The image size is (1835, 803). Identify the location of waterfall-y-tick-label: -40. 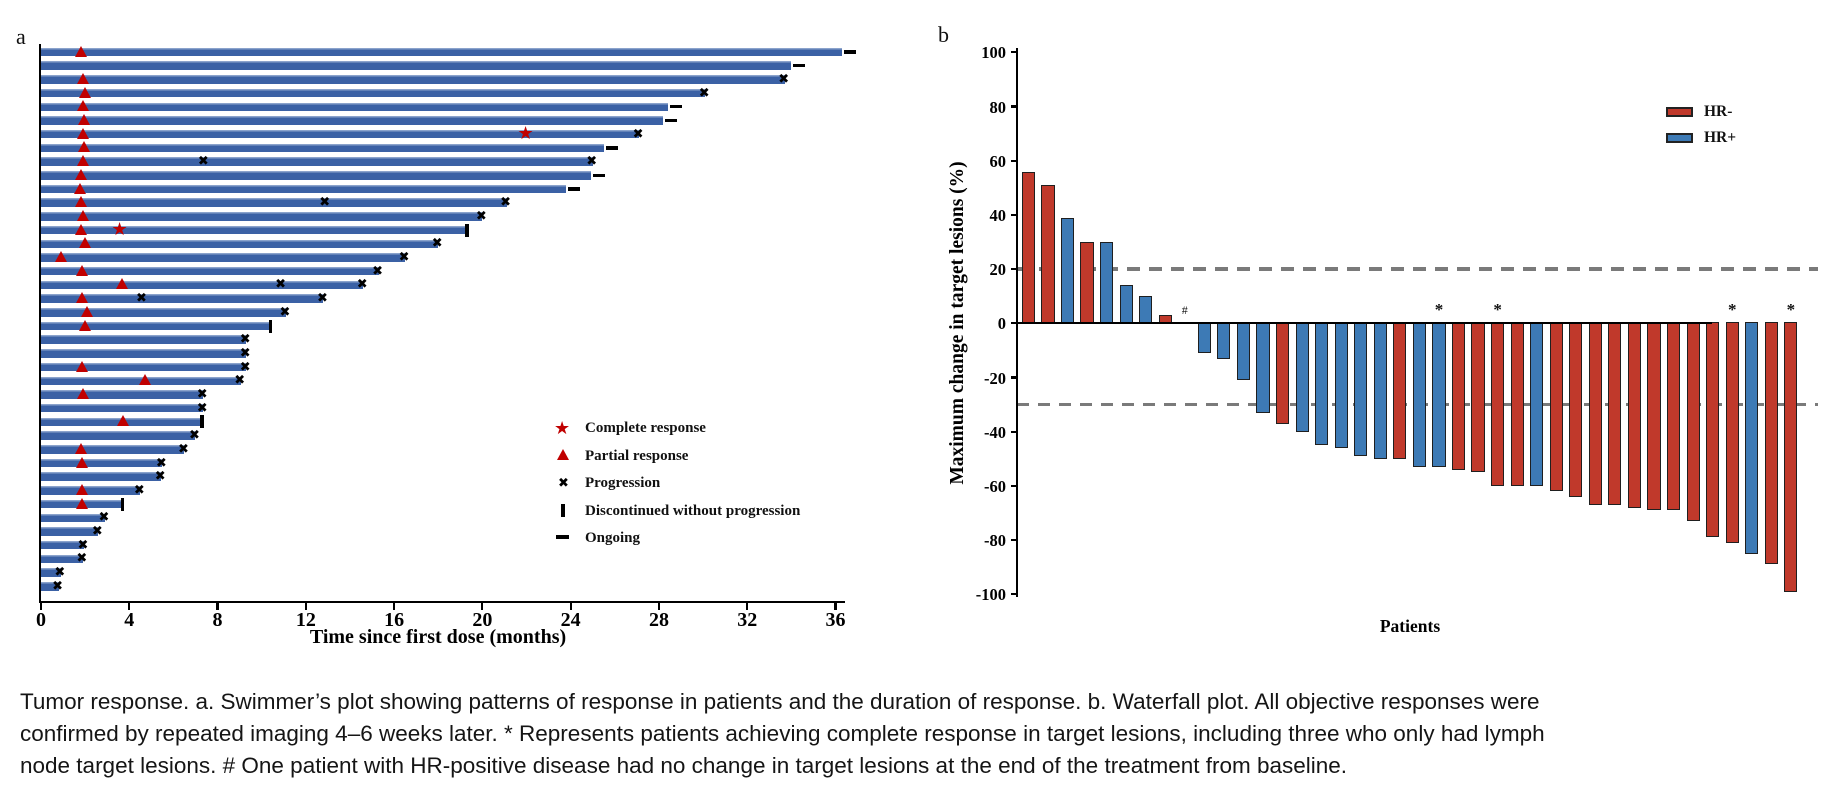
(995, 432).